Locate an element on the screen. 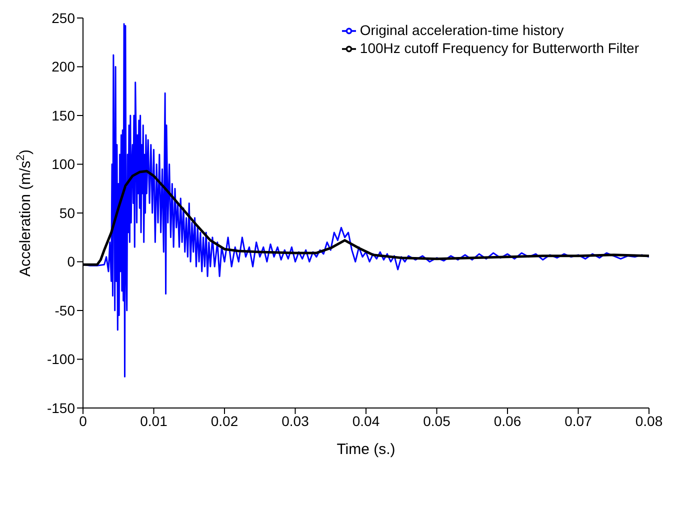 The image size is (681, 522). x-tick-label: 0.02 is located at coordinates (224, 420).